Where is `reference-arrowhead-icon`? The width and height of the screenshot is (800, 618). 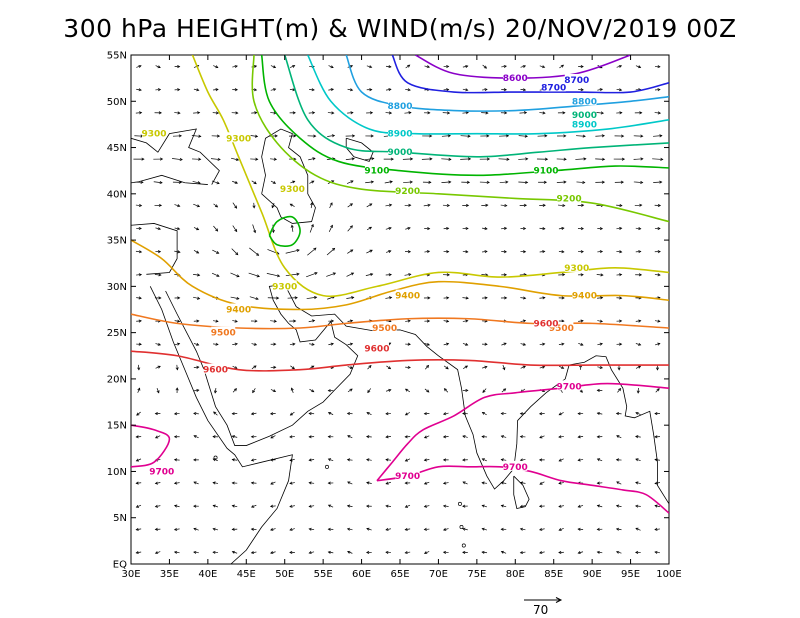 reference-arrowhead-icon is located at coordinates (559, 600).